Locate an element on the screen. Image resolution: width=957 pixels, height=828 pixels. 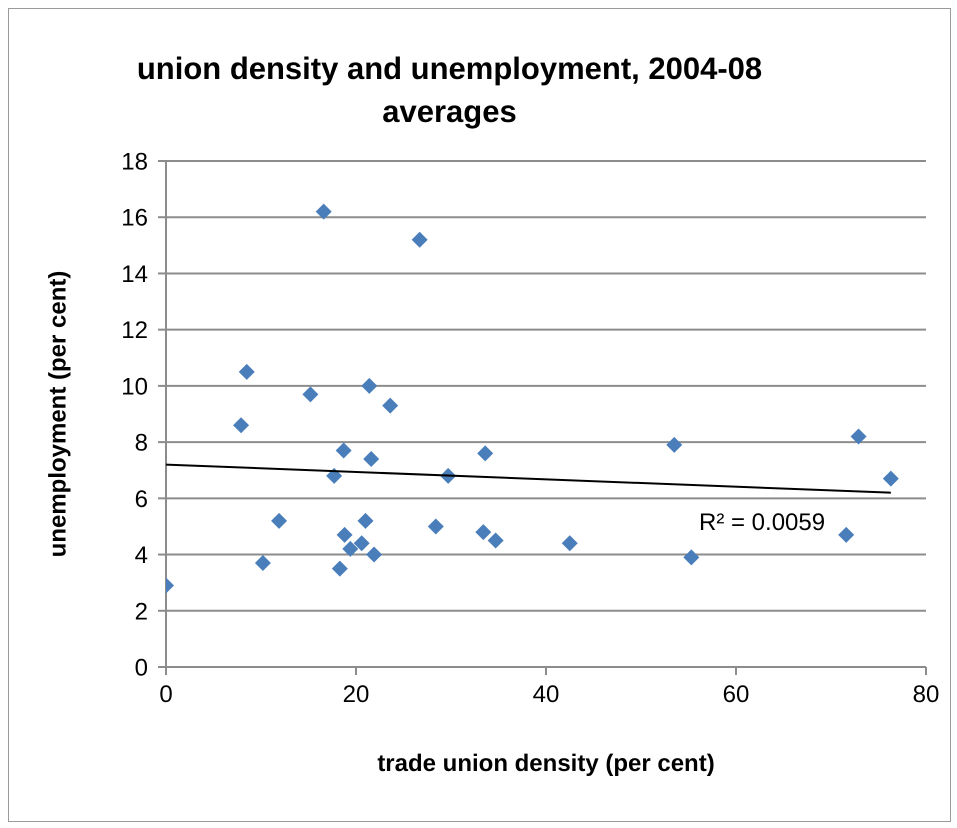
x-tick-label: 0 is located at coordinates (166, 694).